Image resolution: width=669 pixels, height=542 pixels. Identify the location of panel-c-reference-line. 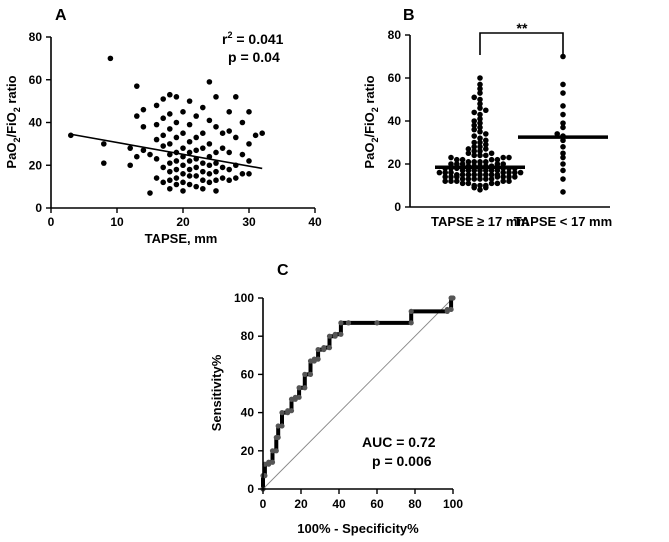
(358, 393).